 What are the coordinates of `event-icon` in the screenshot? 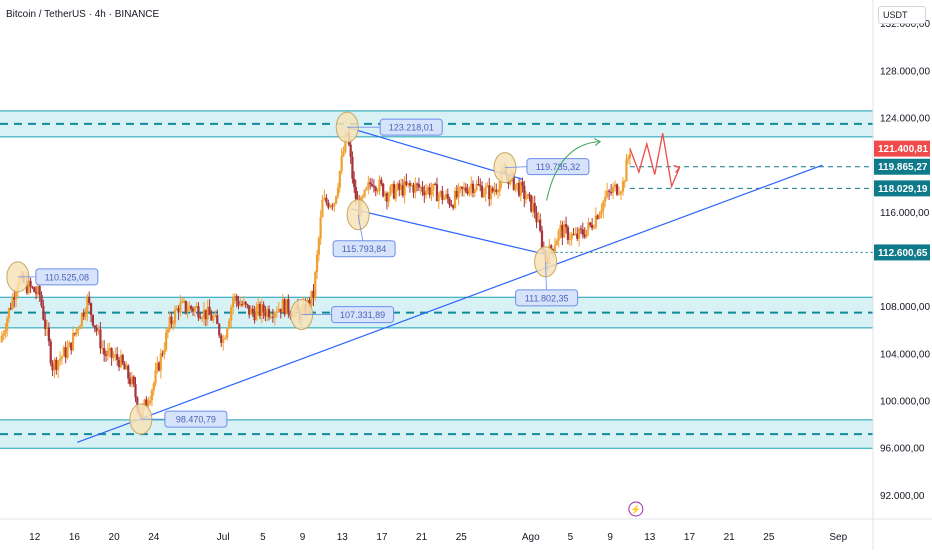 It's located at (636, 509).